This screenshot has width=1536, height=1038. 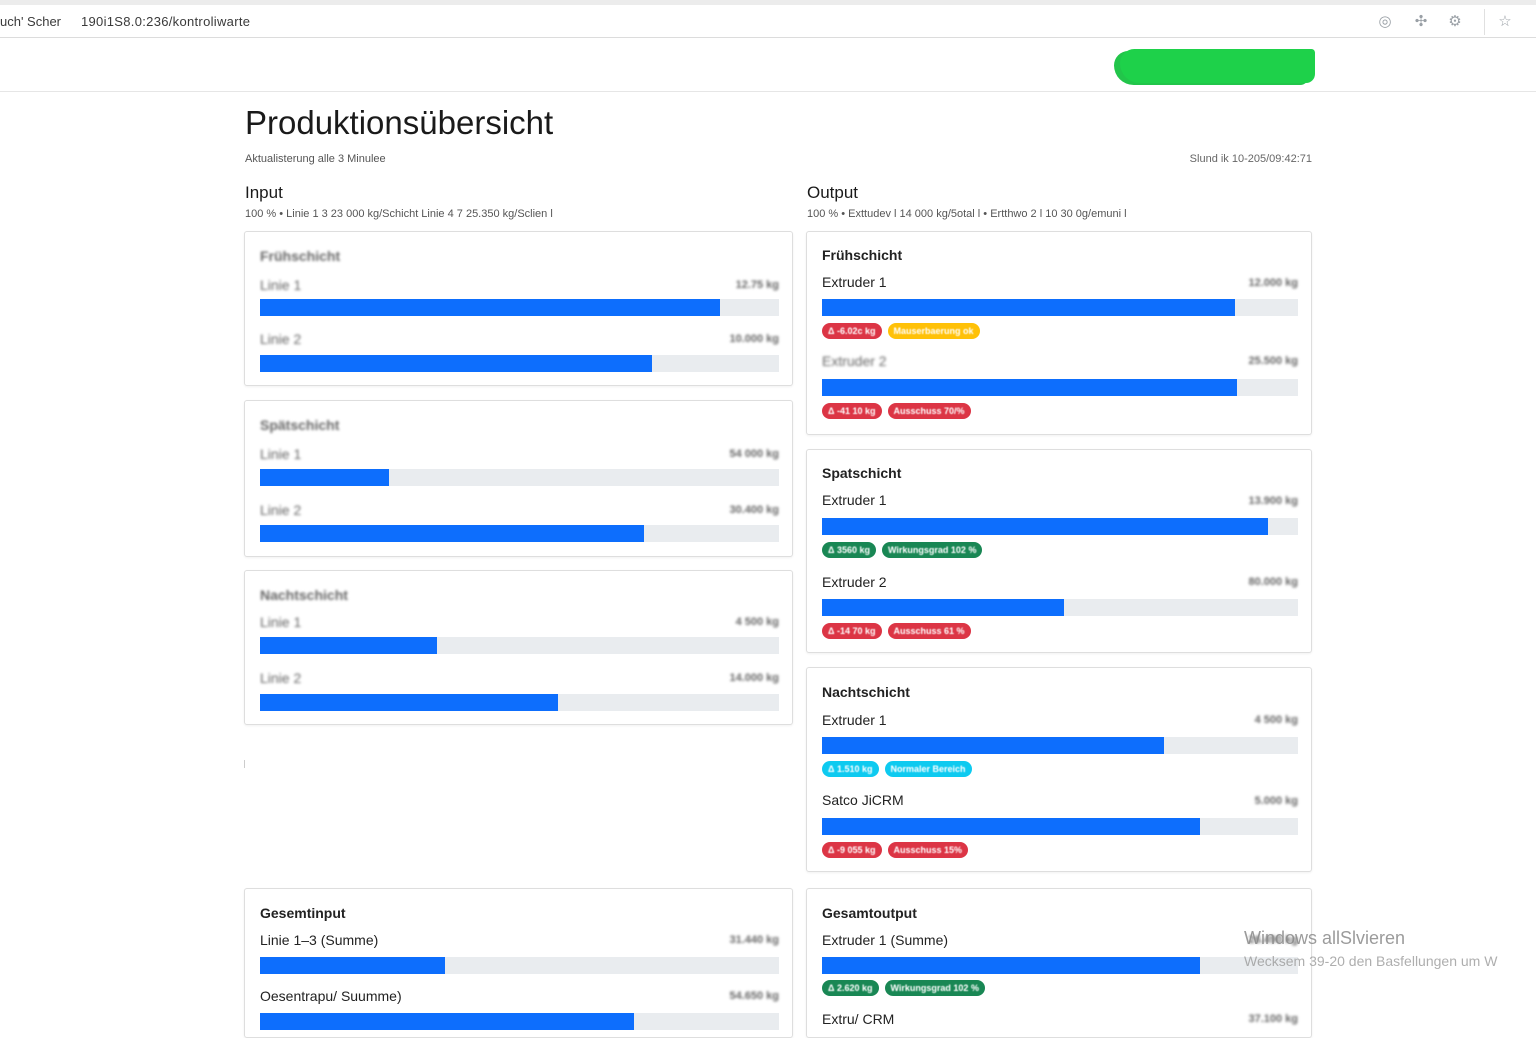 What do you see at coordinates (1217, 66) in the screenshot?
I see `redacted-user-area` at bounding box center [1217, 66].